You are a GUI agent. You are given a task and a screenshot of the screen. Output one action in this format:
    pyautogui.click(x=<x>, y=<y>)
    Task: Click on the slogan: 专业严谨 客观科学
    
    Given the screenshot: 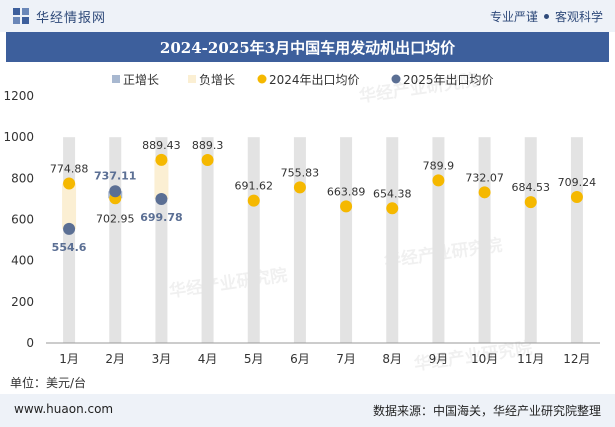 What is the action you would take?
    pyautogui.click(x=546, y=16)
    